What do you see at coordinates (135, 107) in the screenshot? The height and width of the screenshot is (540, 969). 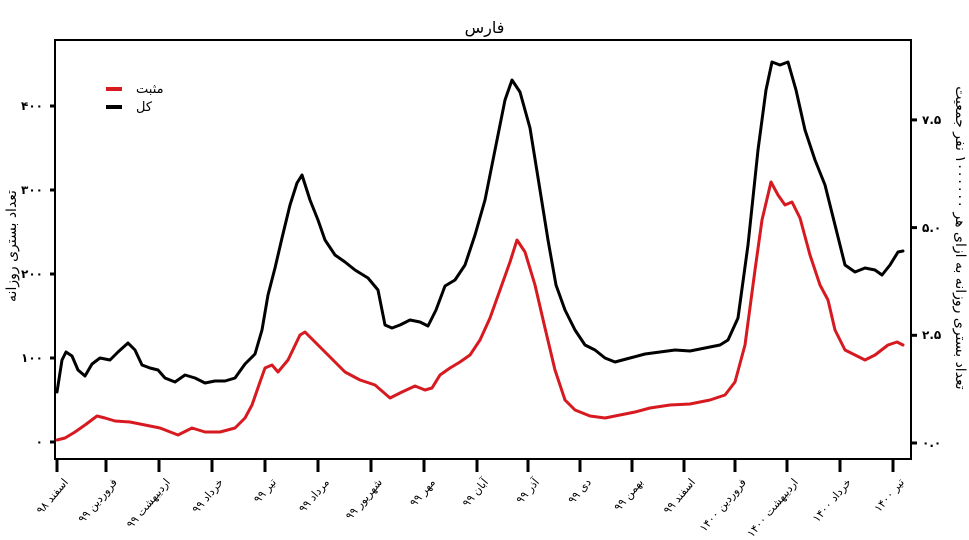 I see `legend-item-total: کل` at bounding box center [135, 107].